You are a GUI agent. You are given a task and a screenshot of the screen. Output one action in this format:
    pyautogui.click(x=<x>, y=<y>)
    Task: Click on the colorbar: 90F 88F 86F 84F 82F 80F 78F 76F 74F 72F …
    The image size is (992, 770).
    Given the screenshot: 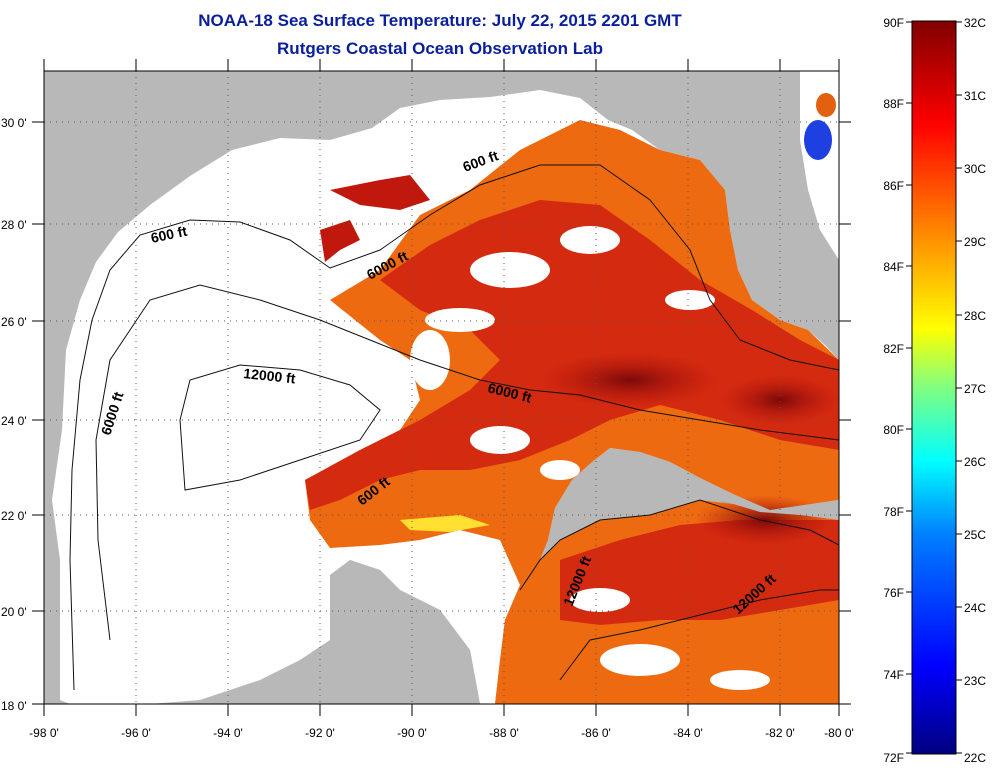 What is the action you would take?
    pyautogui.click(x=934, y=390)
    